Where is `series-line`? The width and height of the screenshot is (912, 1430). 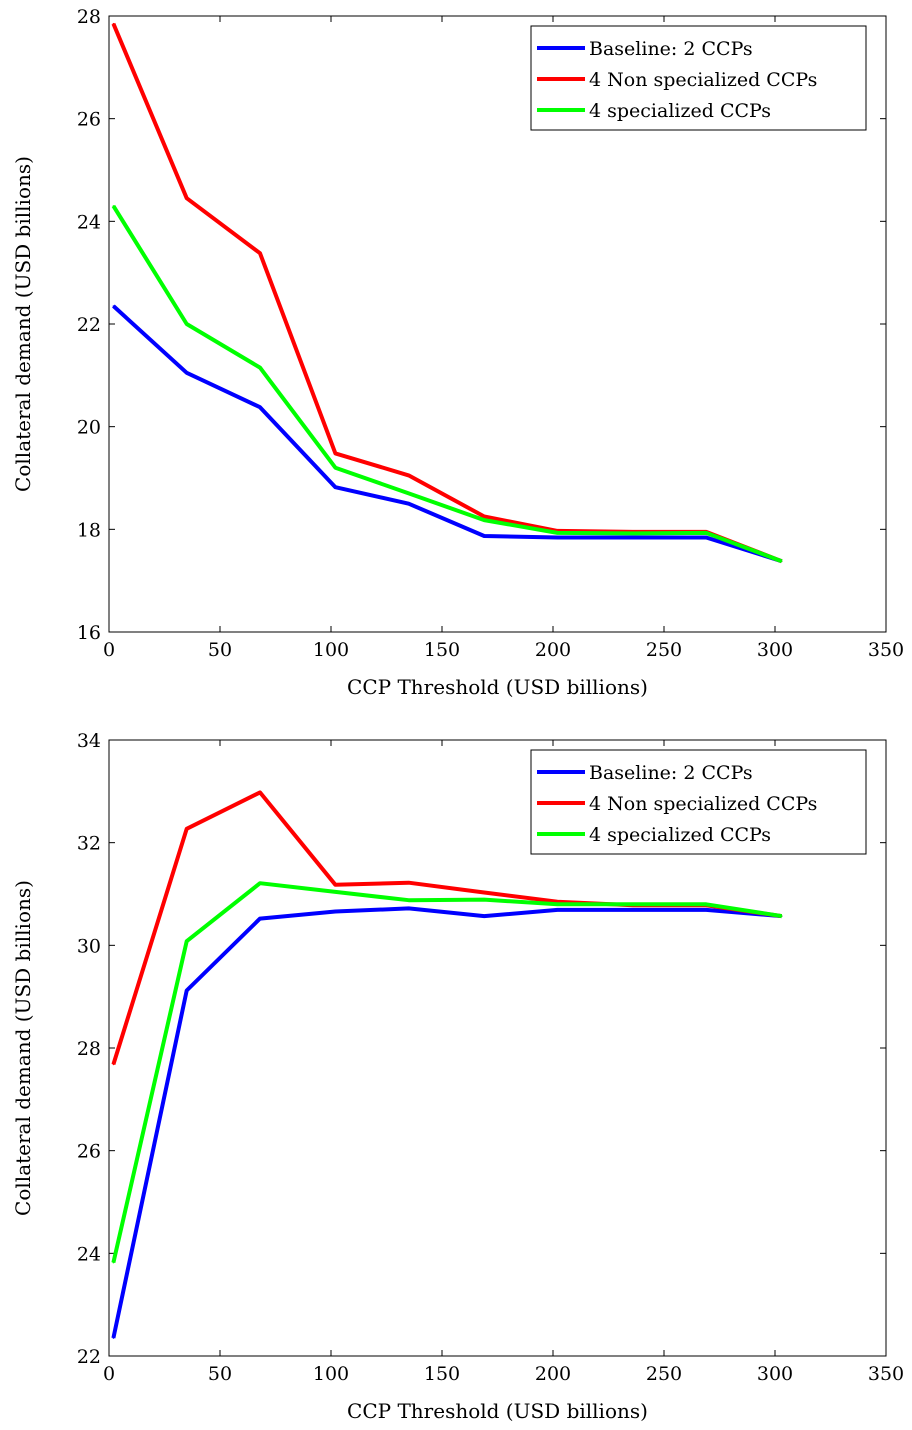 series-line is located at coordinates (447, 434).